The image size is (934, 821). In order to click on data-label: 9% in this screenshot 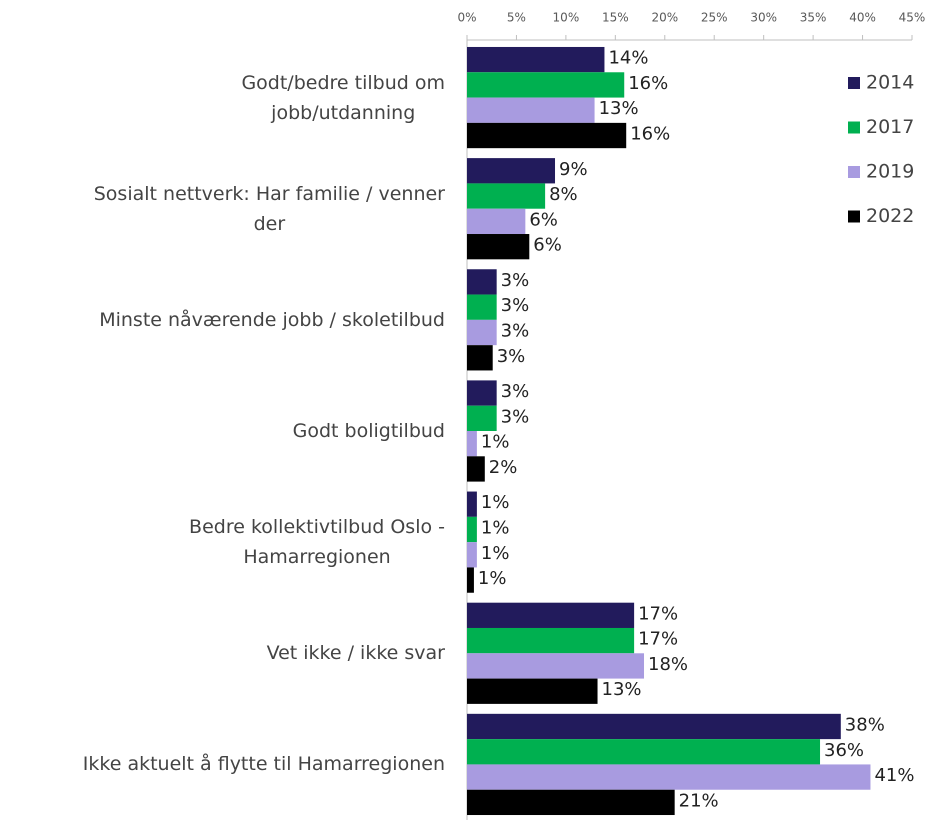, I will do `click(573, 169)`.